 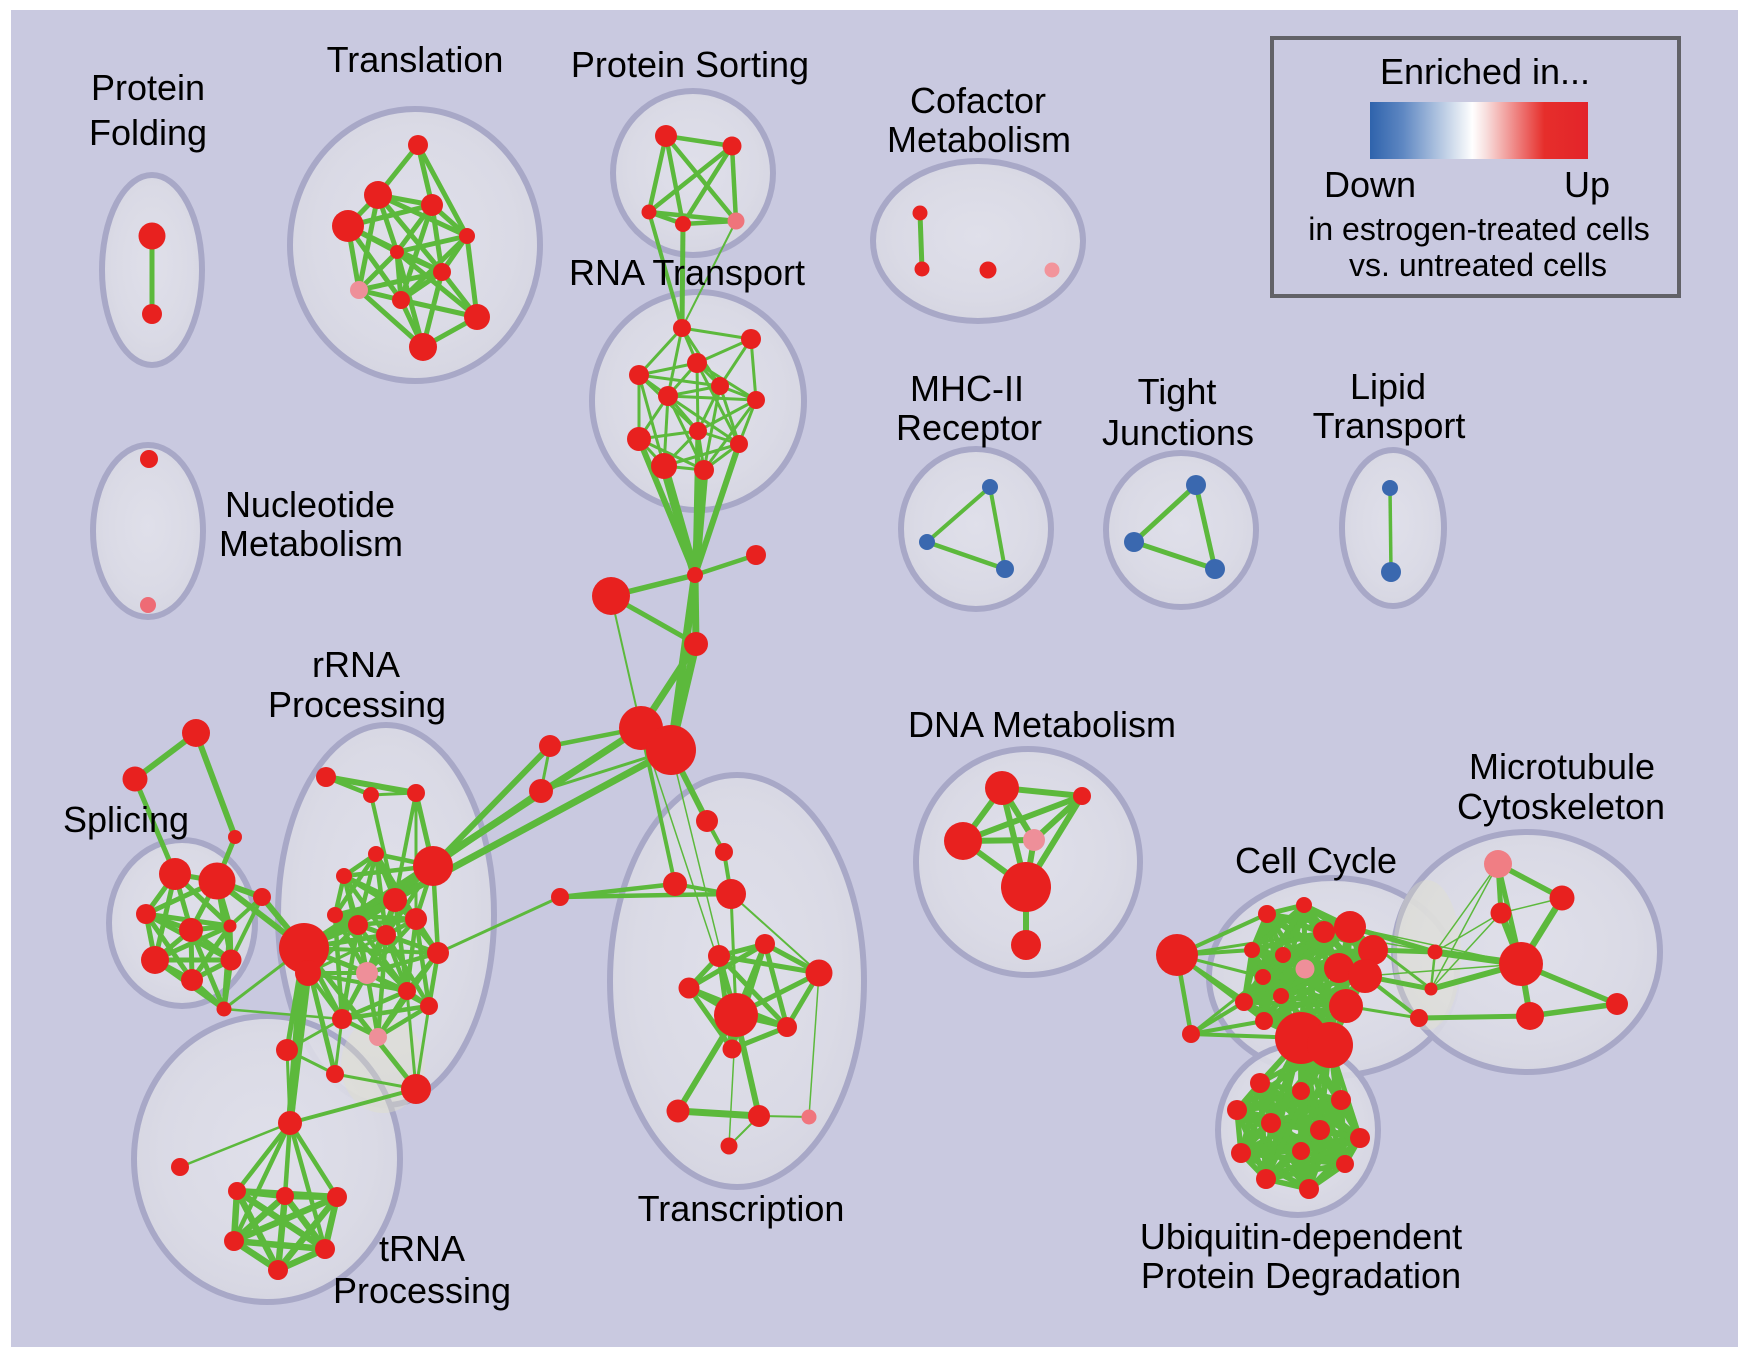 What do you see at coordinates (1587, 184) in the screenshot?
I see `svg-text: Up` at bounding box center [1587, 184].